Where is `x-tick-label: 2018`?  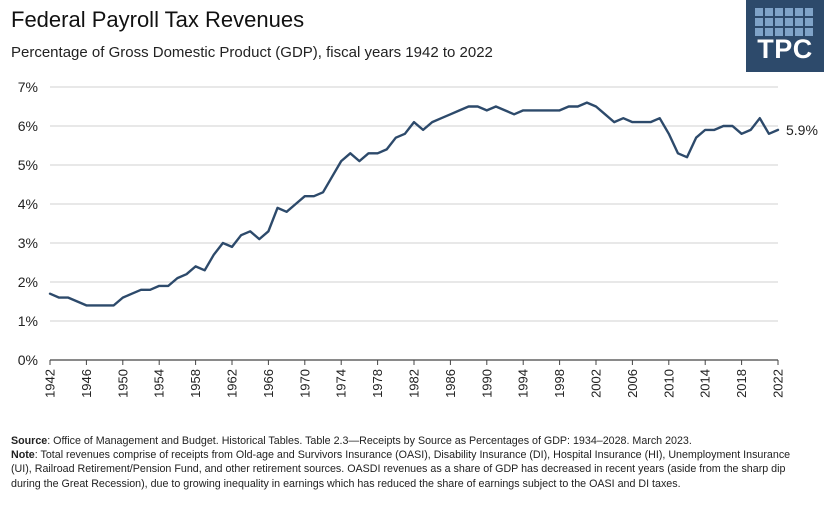
x-tick-label: 2018 is located at coordinates (741, 383).